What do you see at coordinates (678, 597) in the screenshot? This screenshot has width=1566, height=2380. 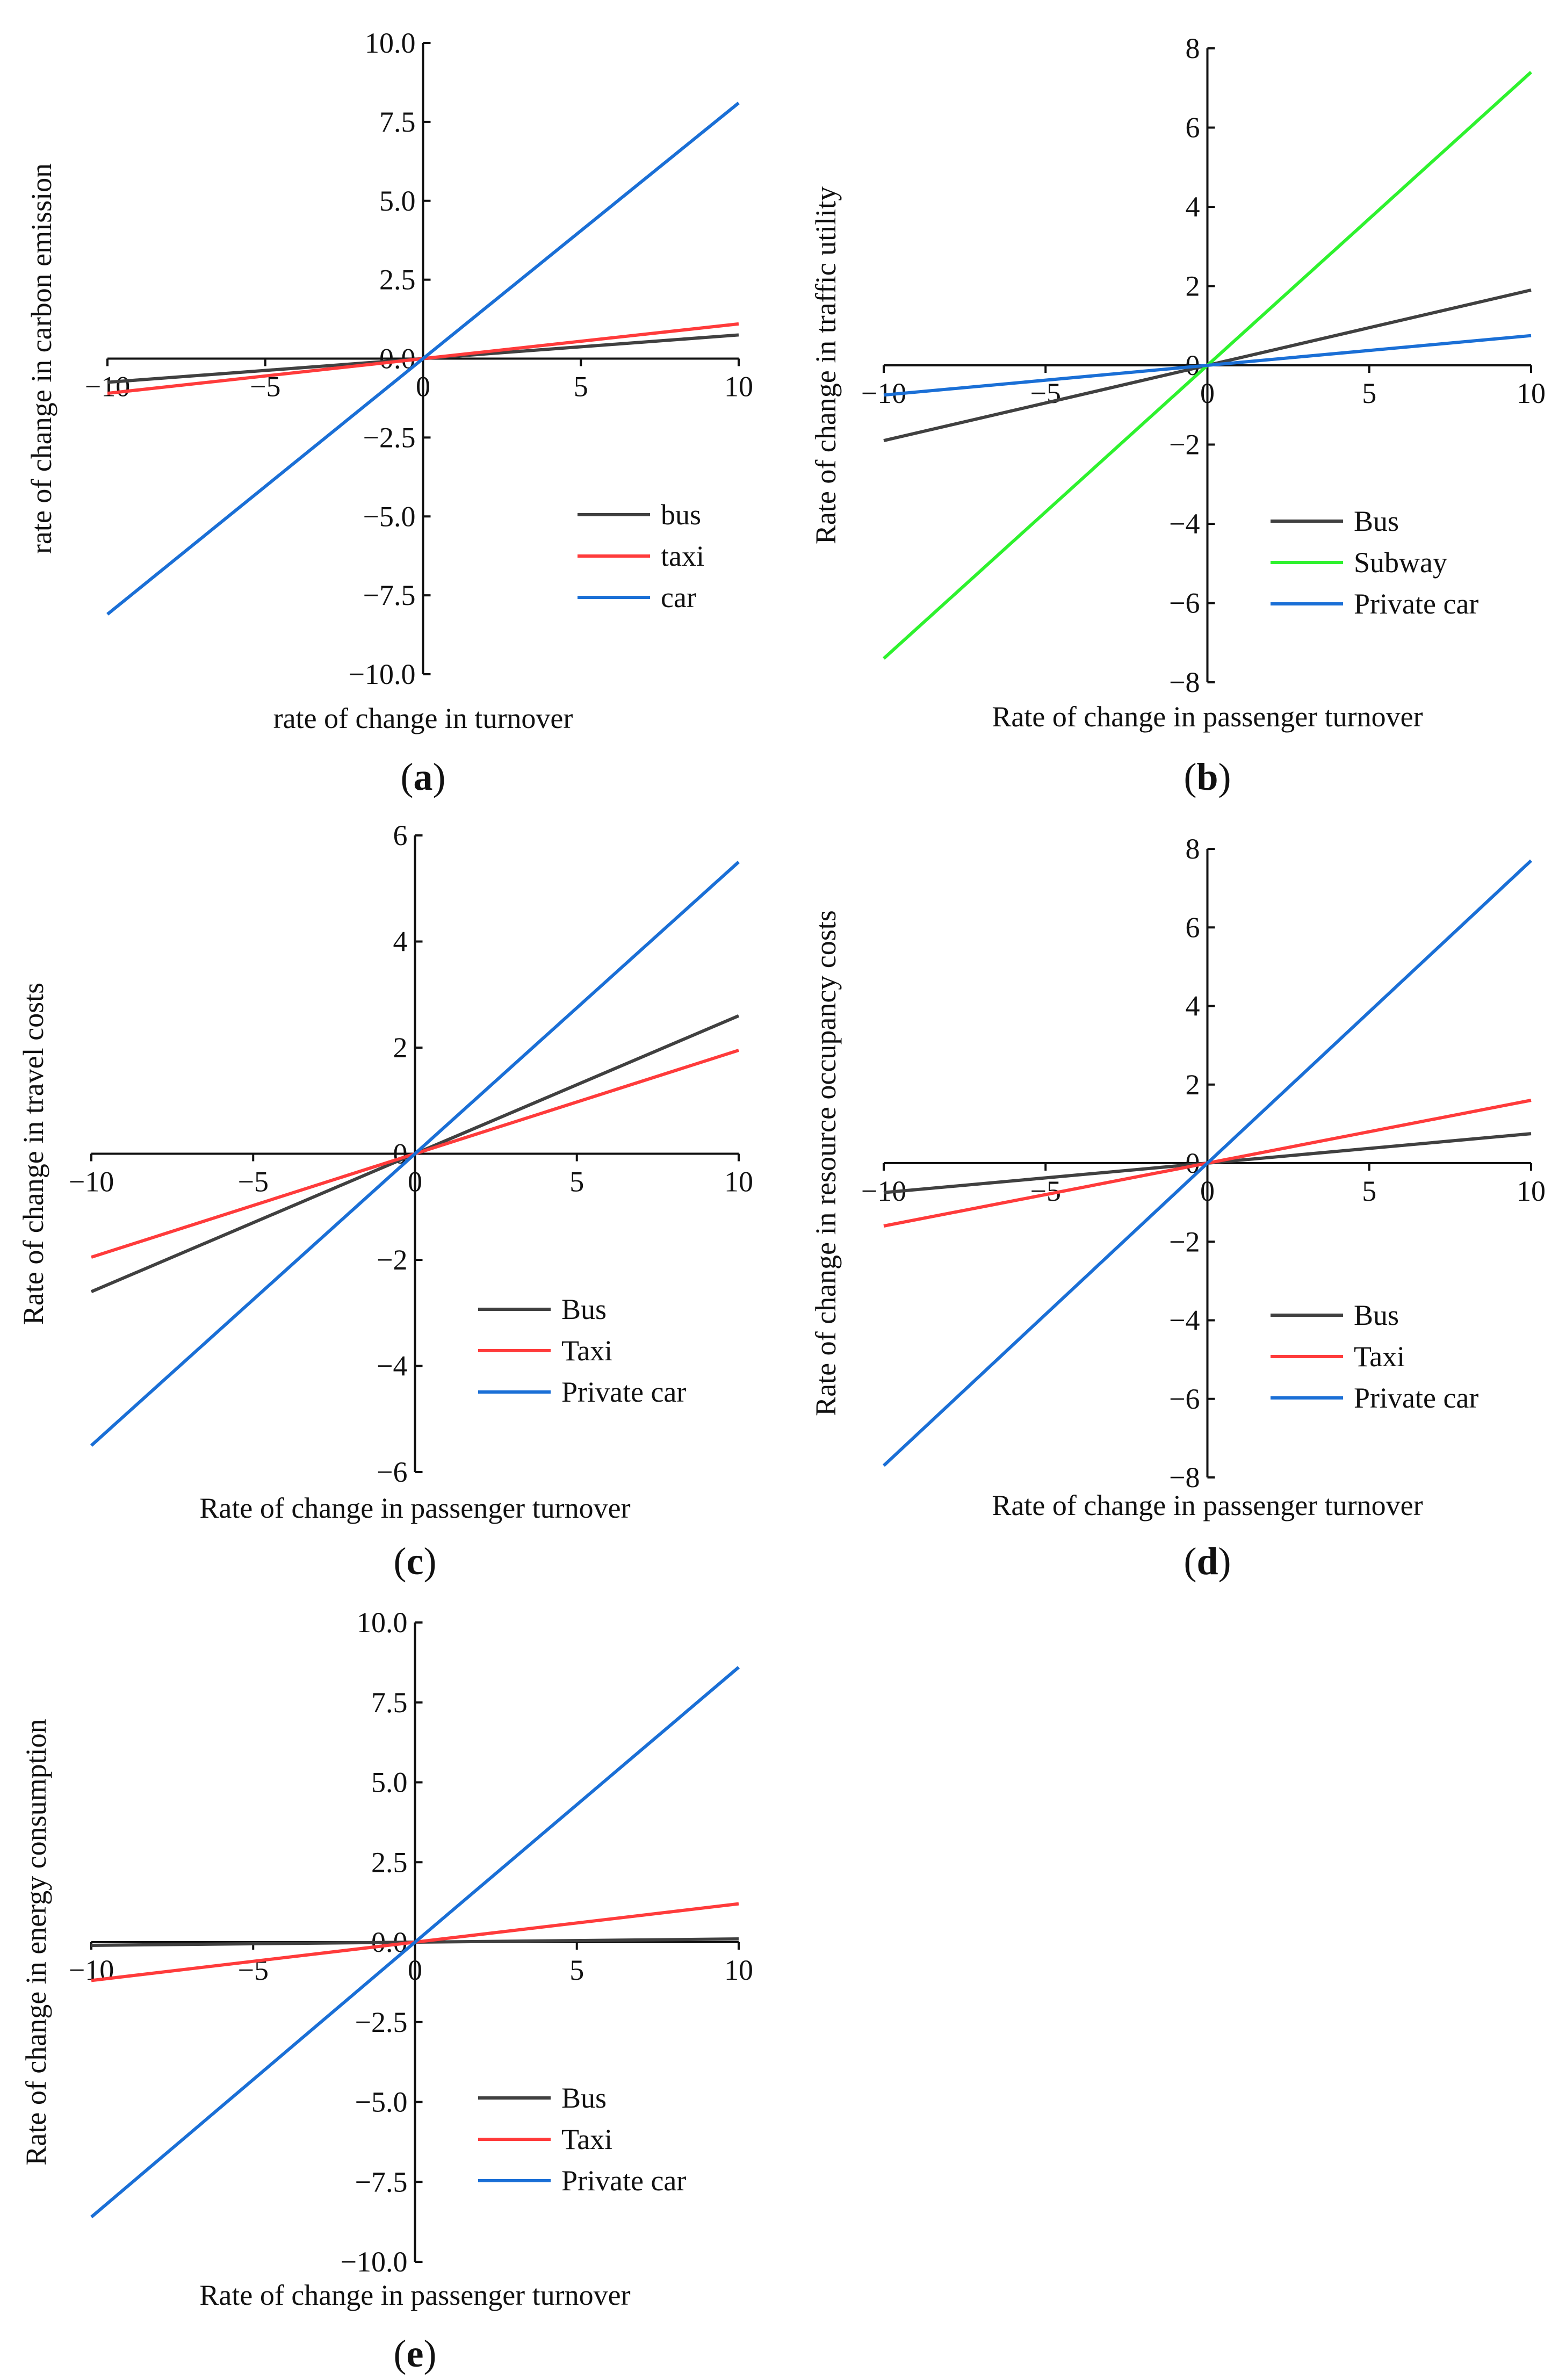 I see `legend-label: car` at bounding box center [678, 597].